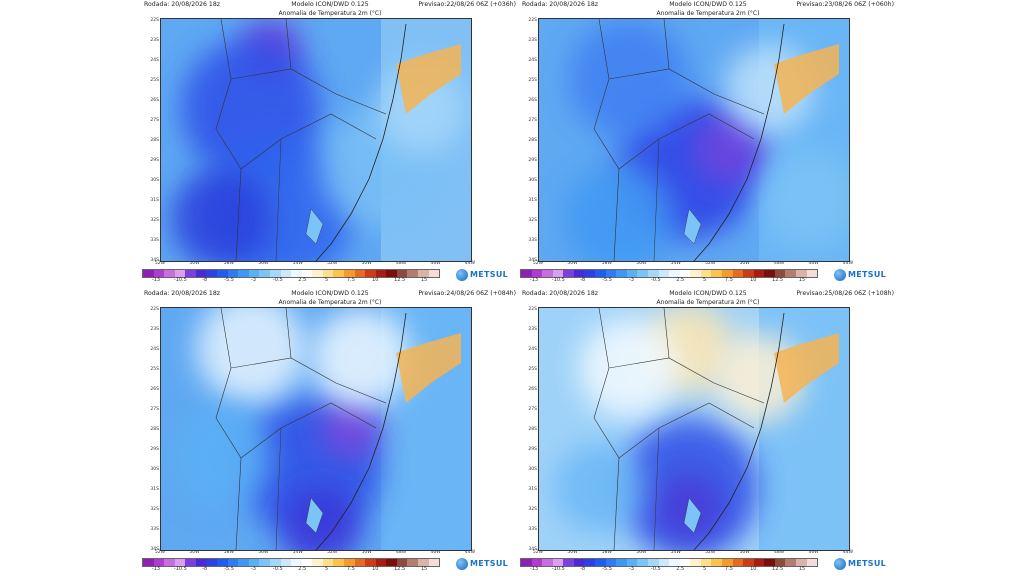 The image size is (1024, 576). I want to click on lat-tick-label: 23S, so click(532, 329).